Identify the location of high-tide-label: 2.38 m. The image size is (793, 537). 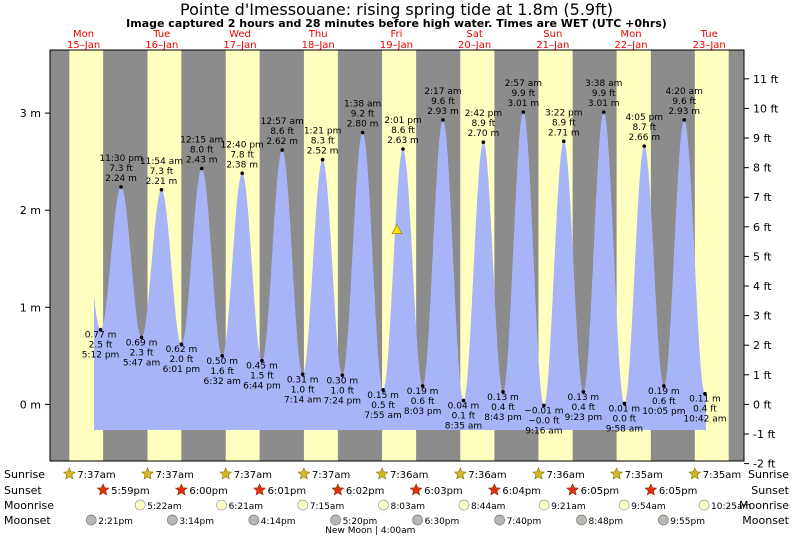
(242, 165).